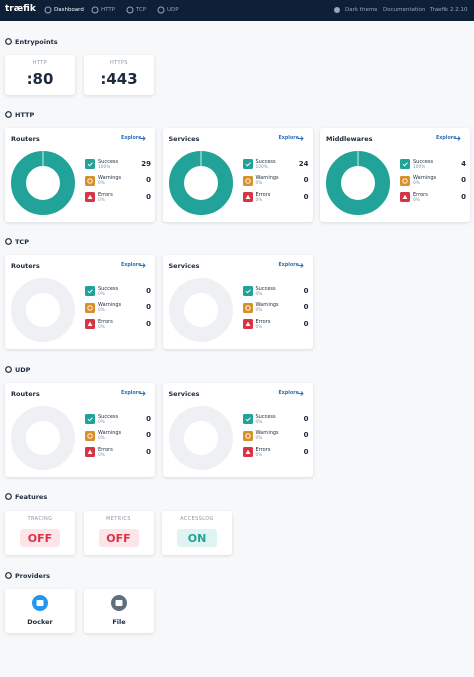 The height and width of the screenshot is (677, 474). What do you see at coordinates (40, 79) in the screenshot?
I see `entrypoint-address: :80` at bounding box center [40, 79].